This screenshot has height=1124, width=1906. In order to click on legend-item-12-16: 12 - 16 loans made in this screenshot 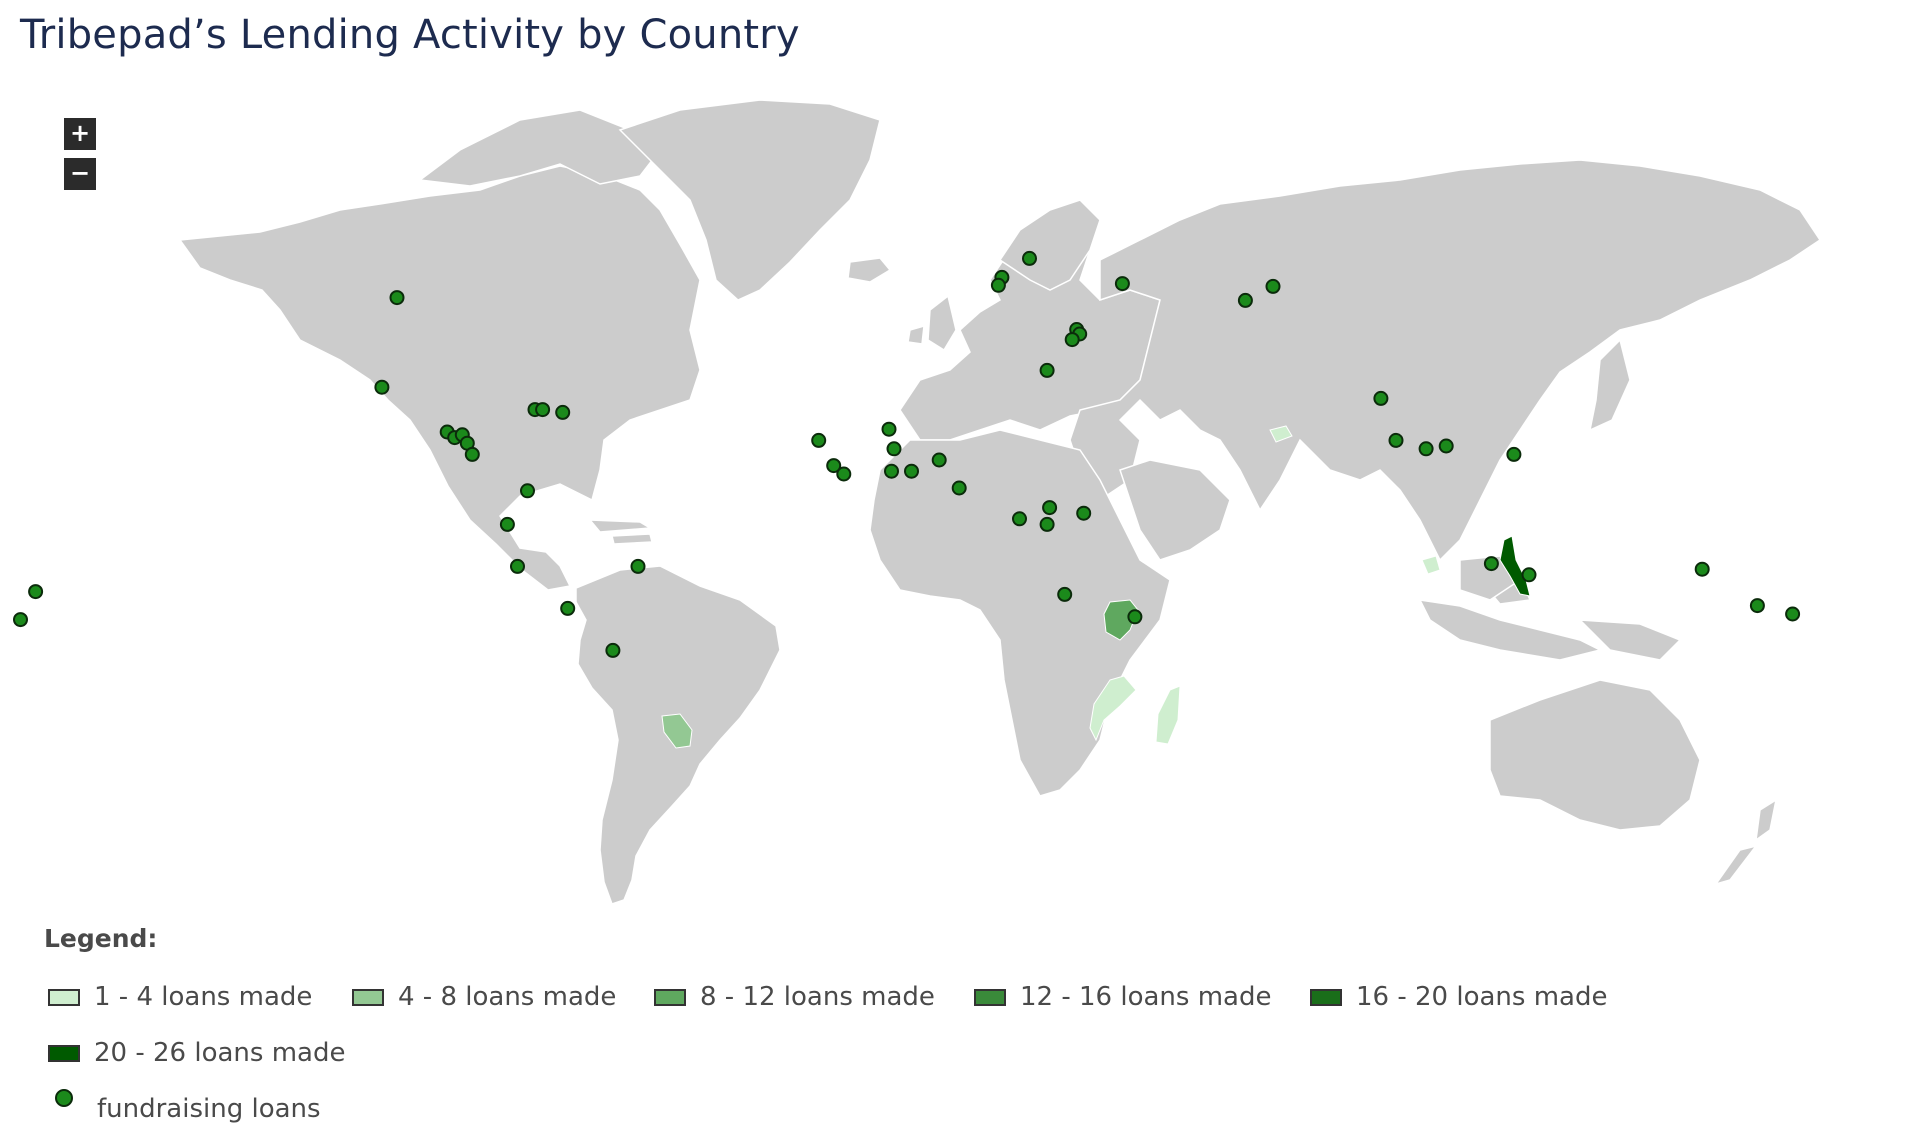, I will do `click(1122, 997)`.